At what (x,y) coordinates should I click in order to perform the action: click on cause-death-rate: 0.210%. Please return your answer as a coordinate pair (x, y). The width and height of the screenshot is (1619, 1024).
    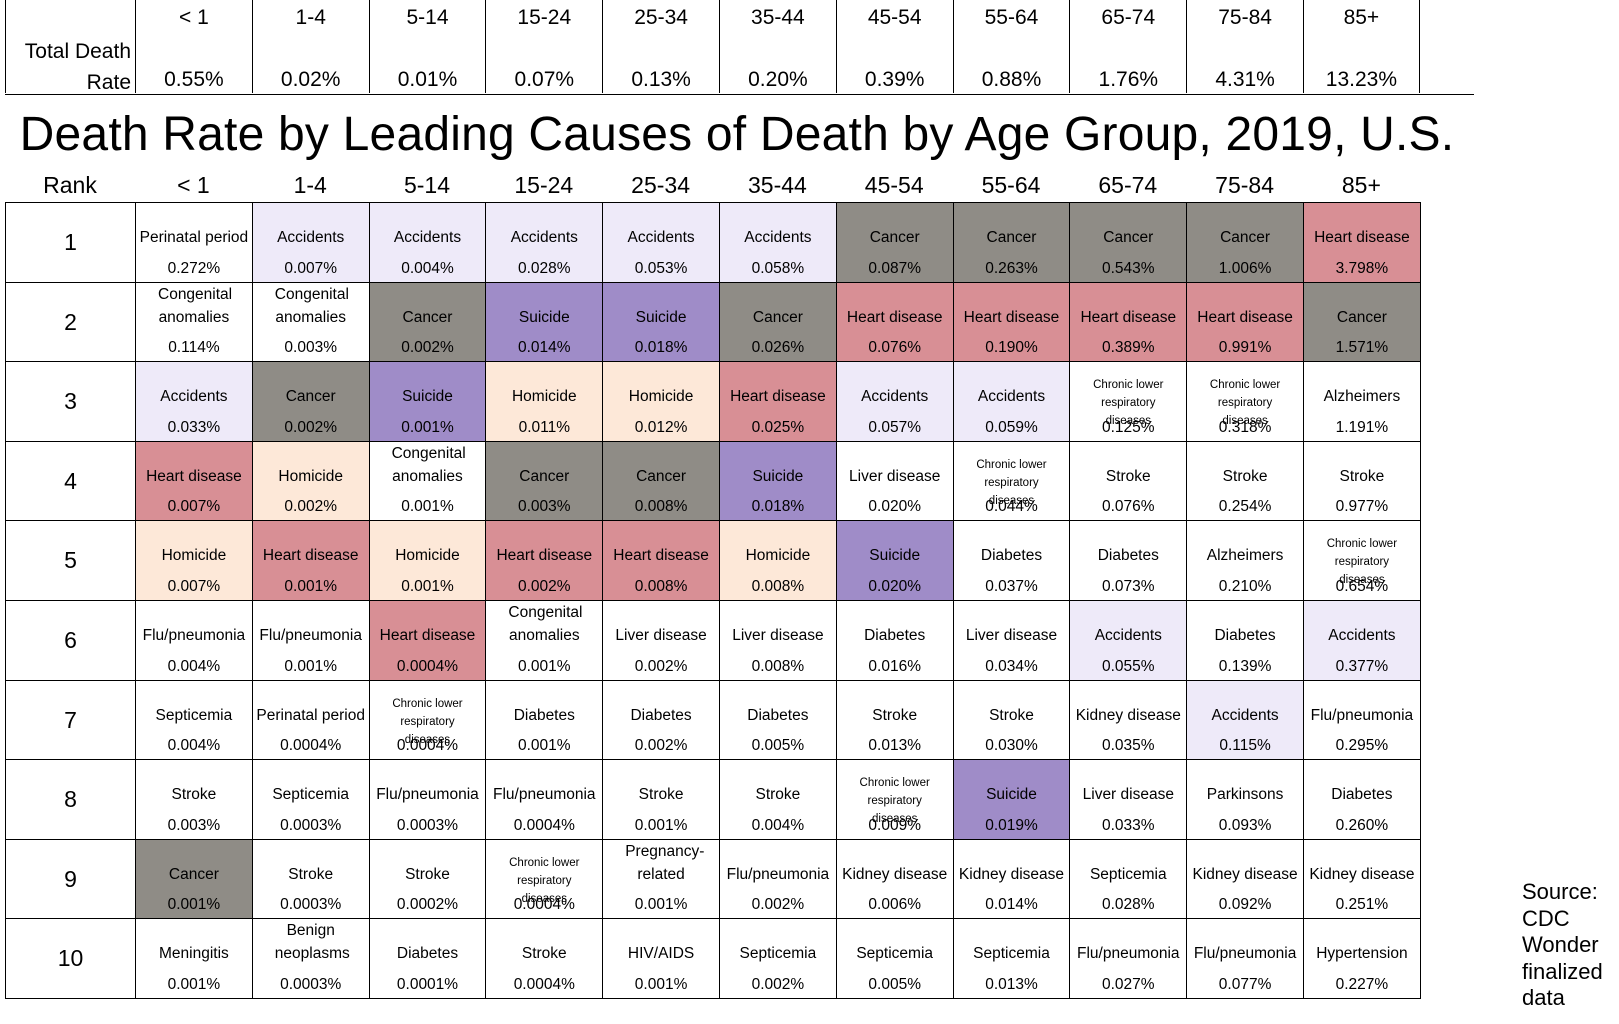
    Looking at the image, I should click on (1245, 586).